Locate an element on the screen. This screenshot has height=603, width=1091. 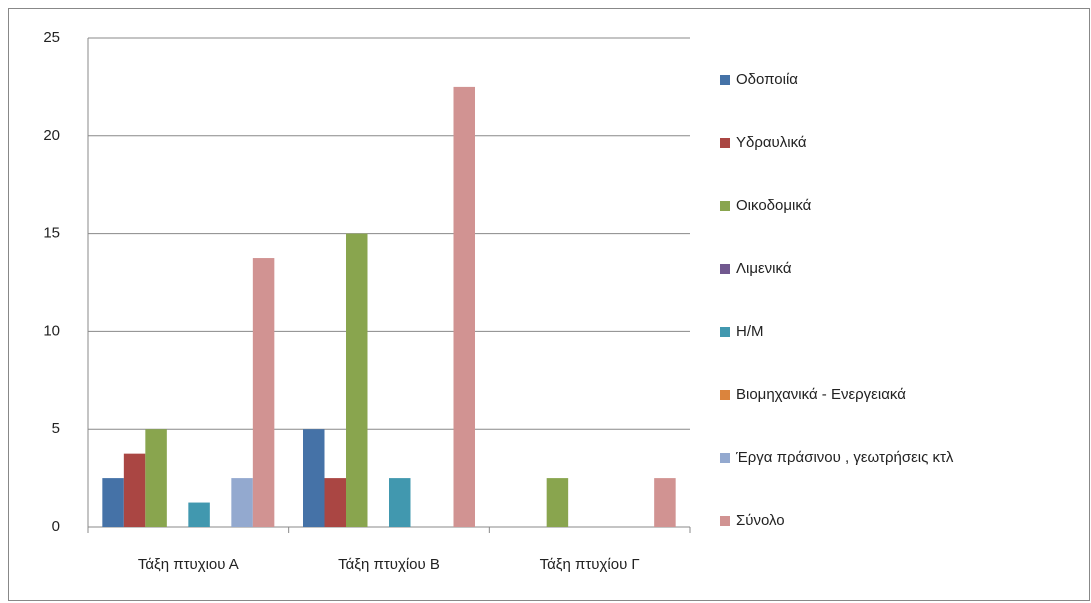
y-tick-label: 10 is located at coordinates (51, 330).